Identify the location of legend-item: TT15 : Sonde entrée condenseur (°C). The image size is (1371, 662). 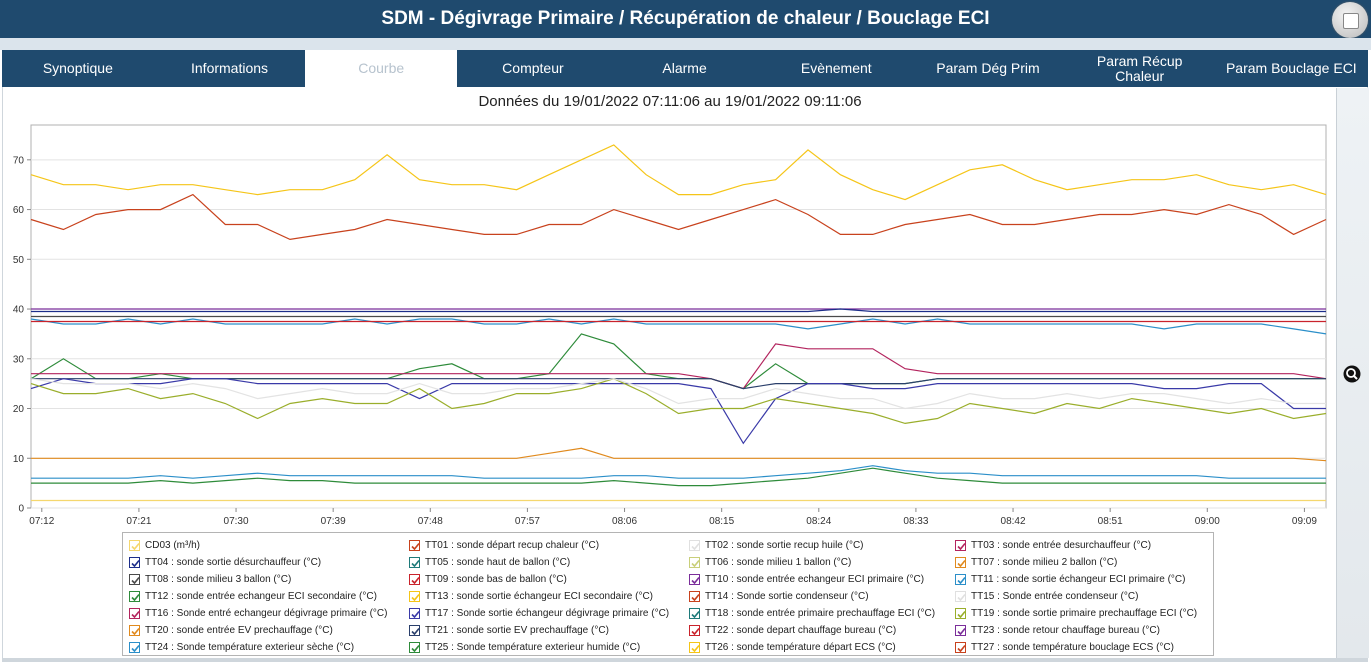
(1046, 596).